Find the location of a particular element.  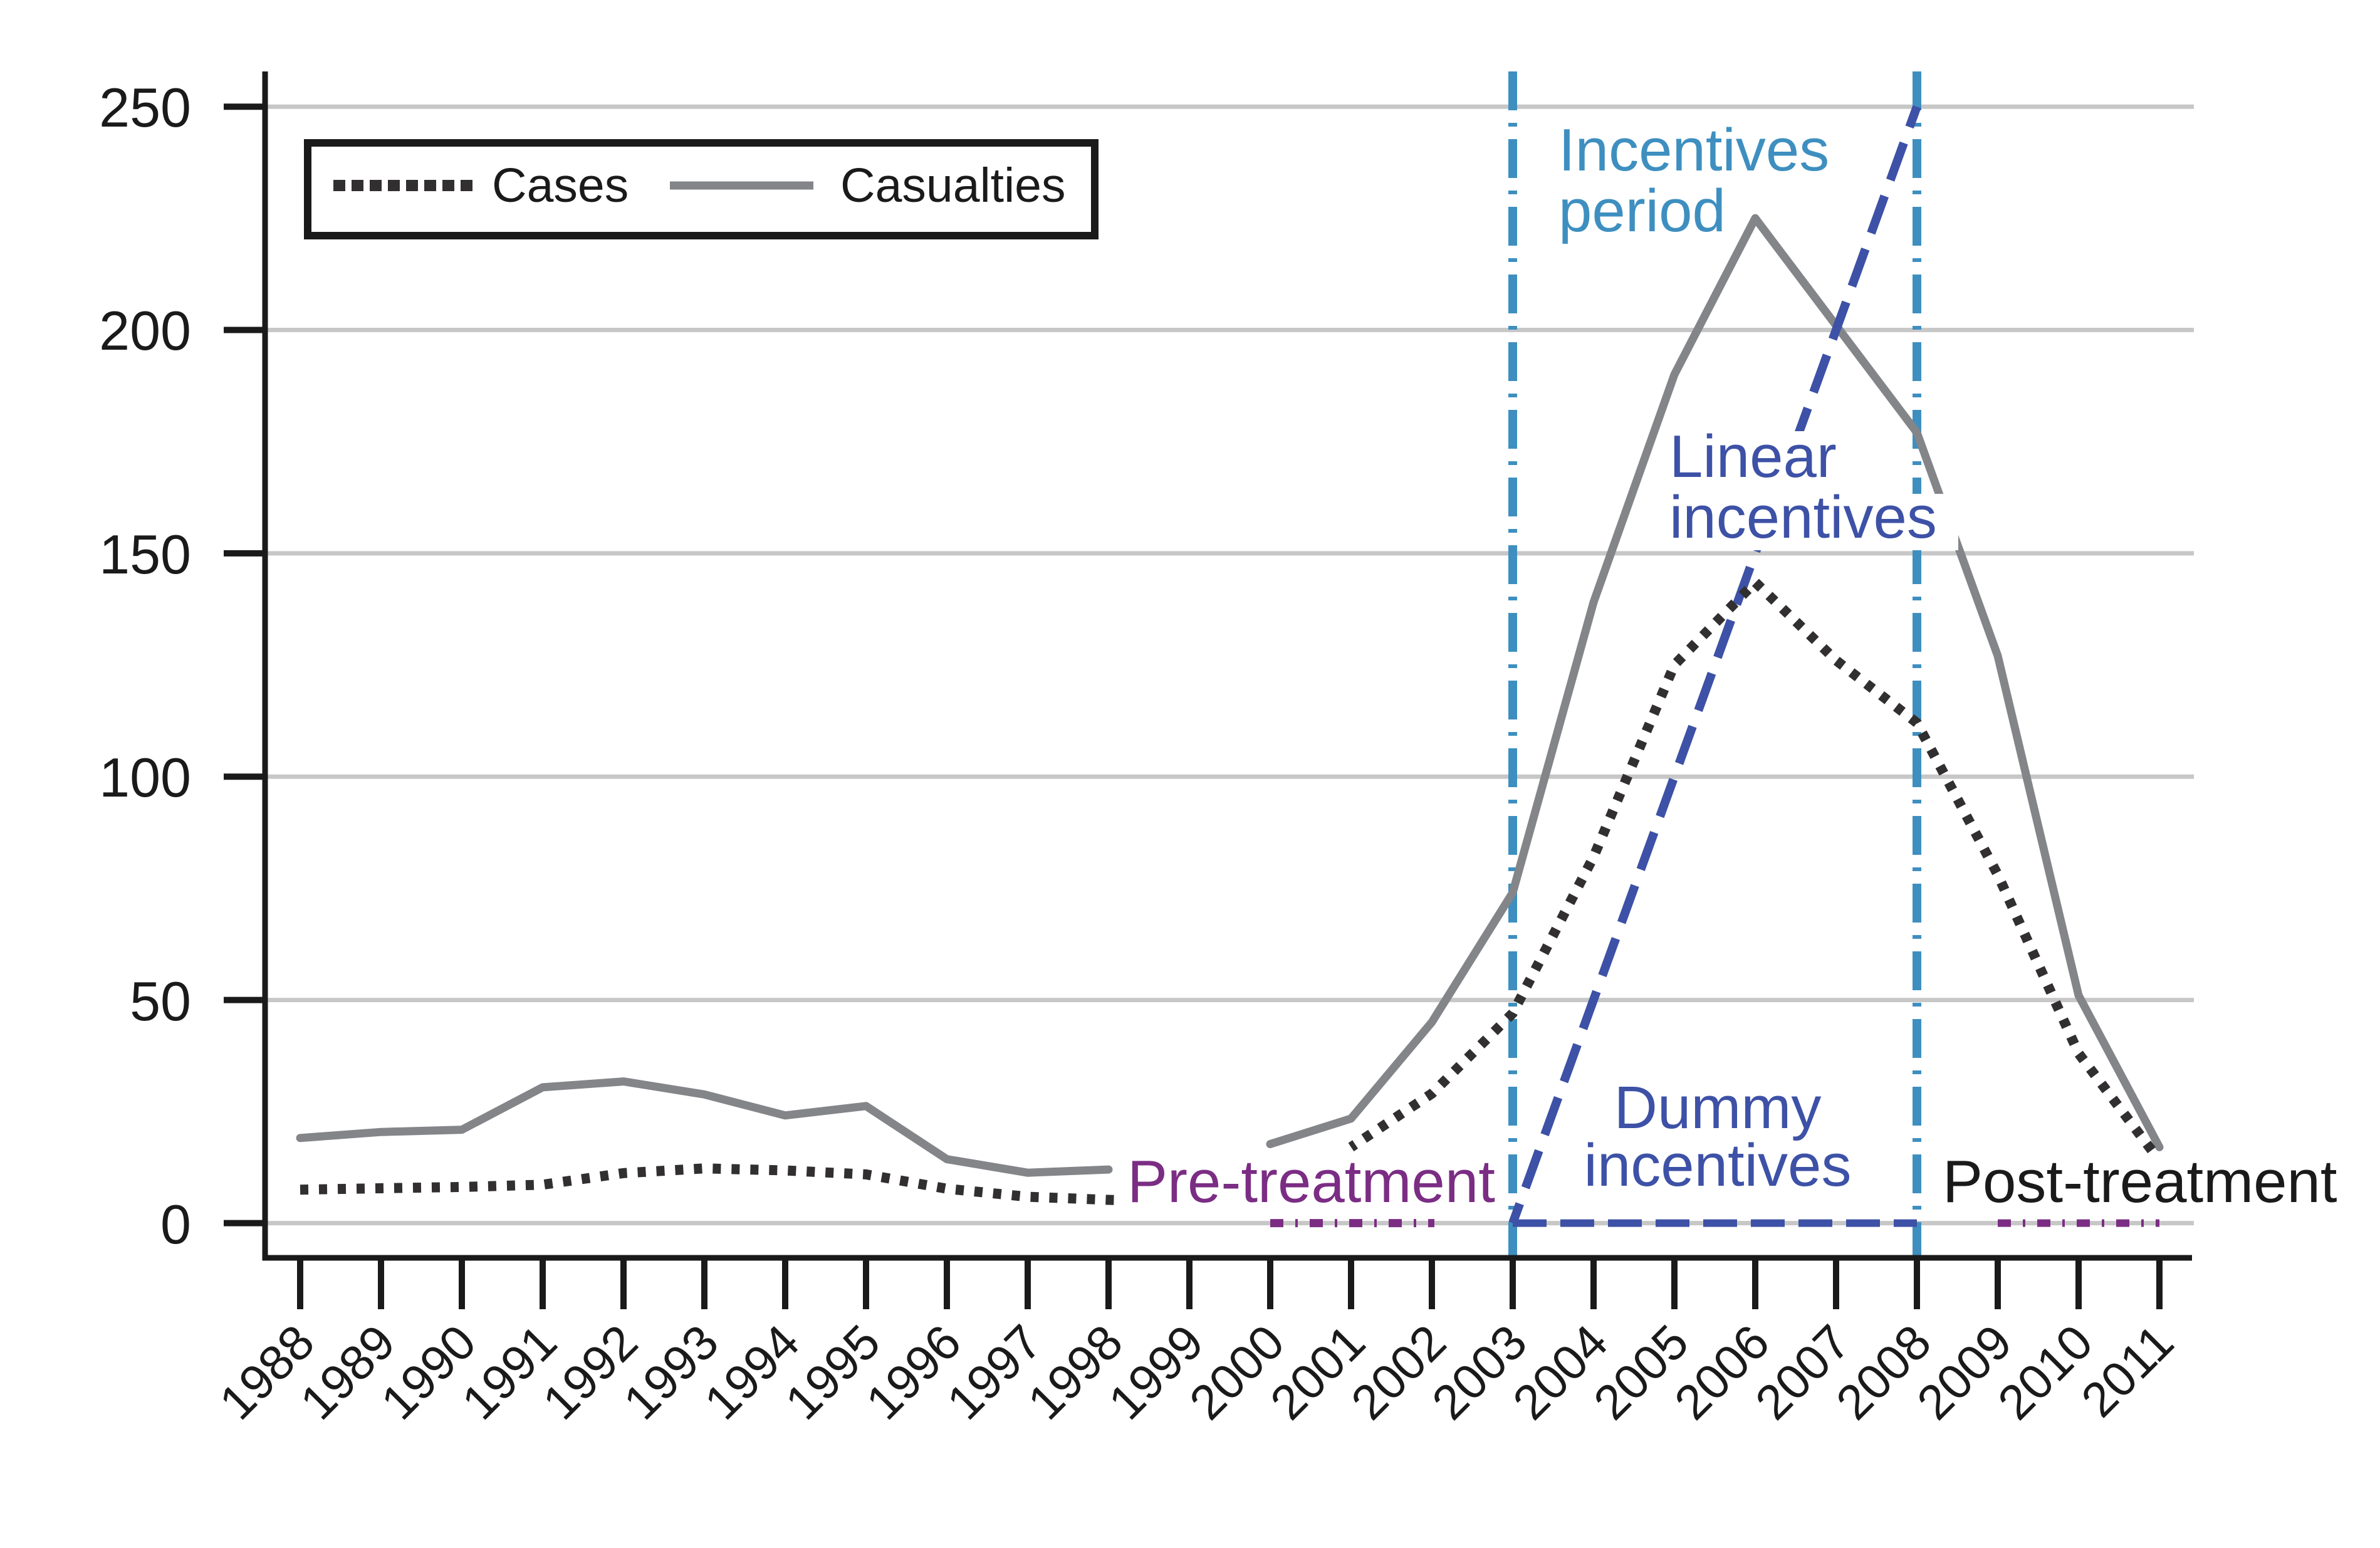

svg-text: 250 is located at coordinates (145, 107).